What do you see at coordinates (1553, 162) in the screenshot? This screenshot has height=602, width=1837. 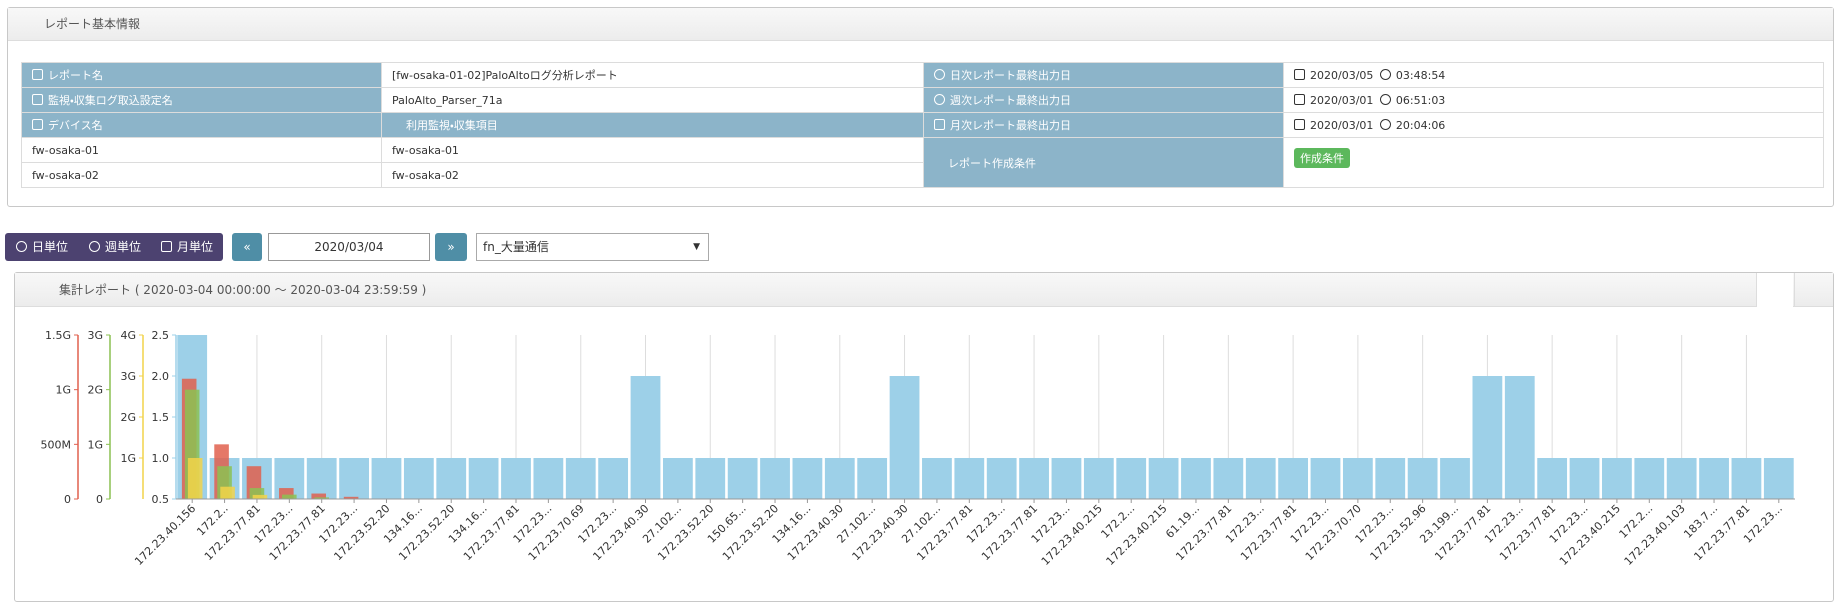 I see `cell: 作成条件` at bounding box center [1553, 162].